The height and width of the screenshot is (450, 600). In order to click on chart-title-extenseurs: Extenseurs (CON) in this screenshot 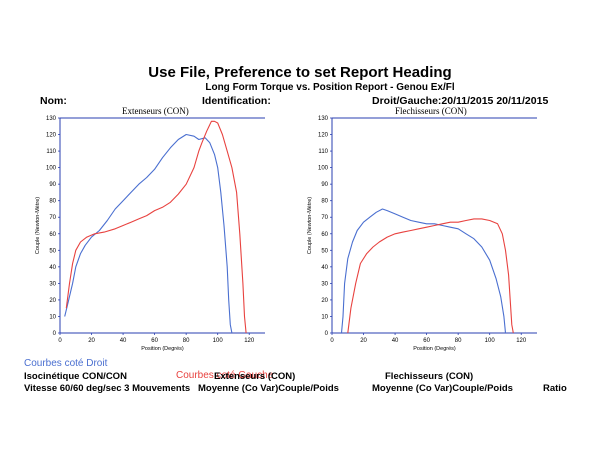, I will do `click(155, 111)`.